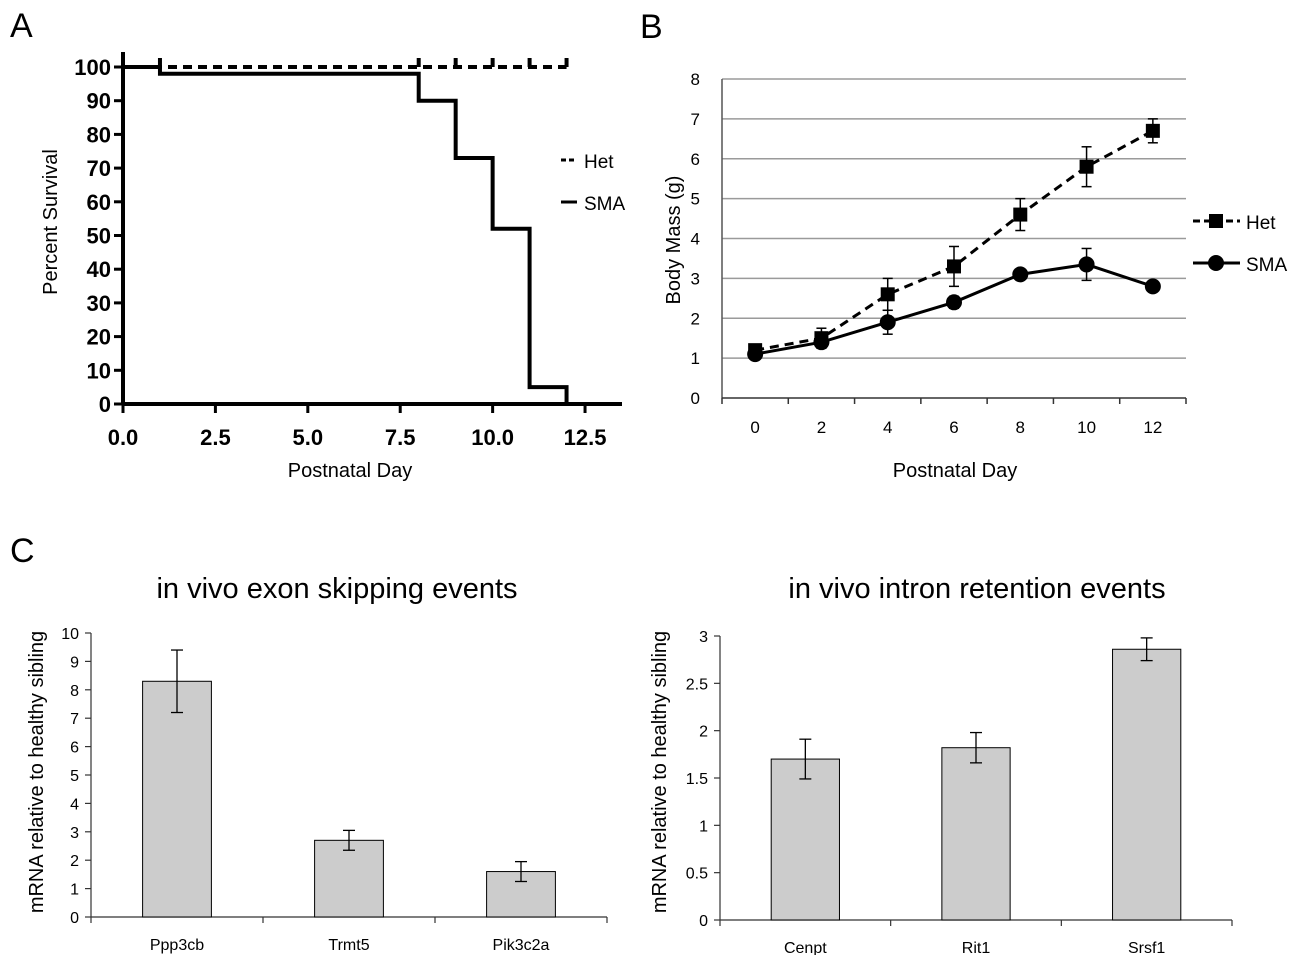 The height and width of the screenshot is (955, 1303). I want to click on chart-a-ytick-label: 50, so click(99, 236).